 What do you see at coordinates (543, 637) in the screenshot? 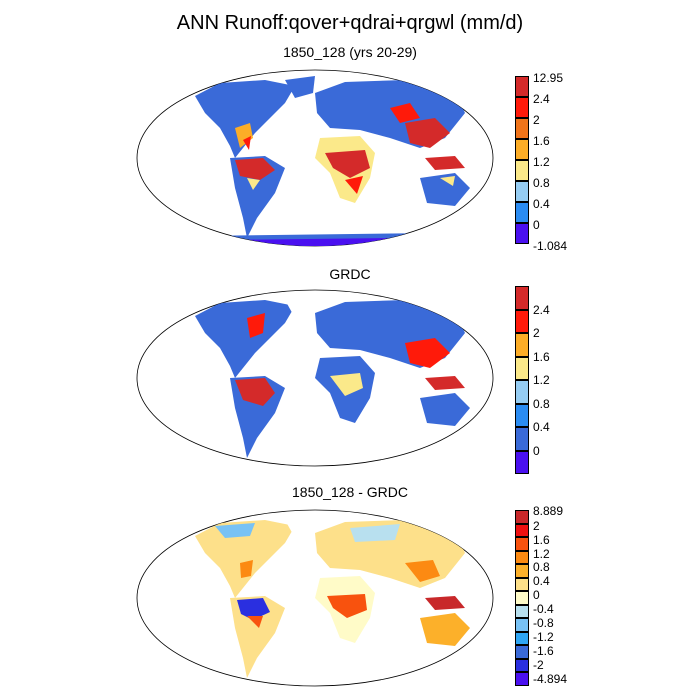
I see `cbar3-label-9: -1.2` at bounding box center [543, 637].